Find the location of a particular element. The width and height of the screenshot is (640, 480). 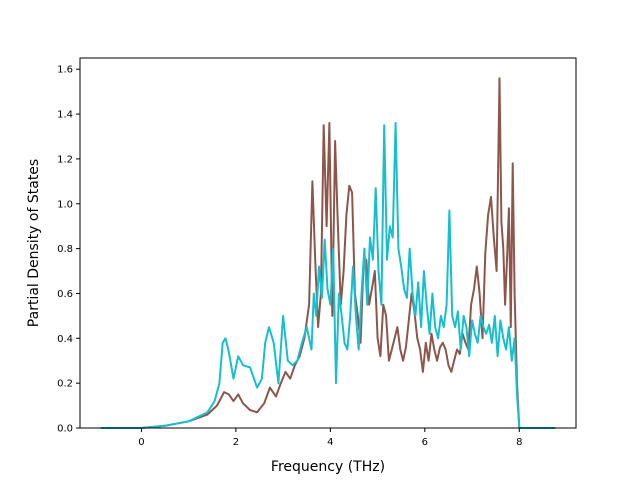

y-tick-label: 1.6 is located at coordinates (65, 70).